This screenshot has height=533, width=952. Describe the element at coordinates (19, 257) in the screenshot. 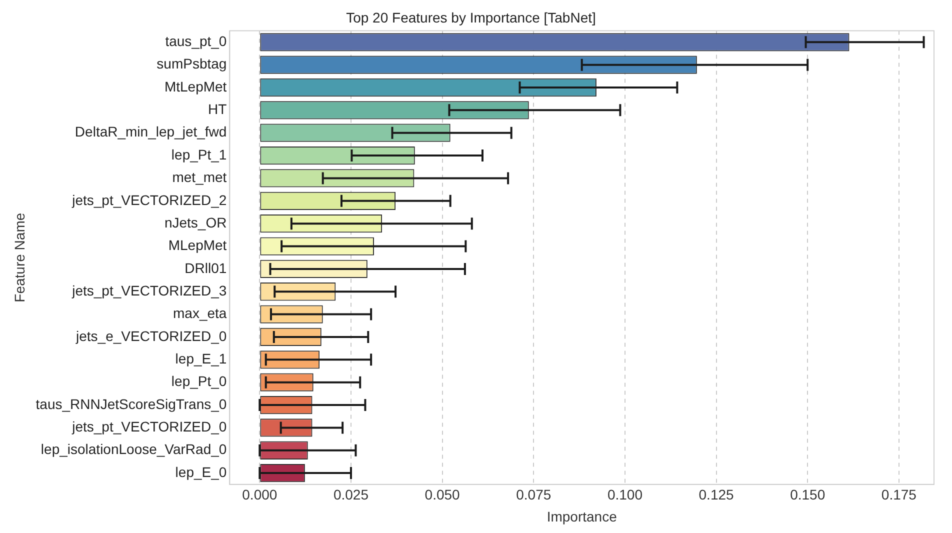

I see `y-axis-title: Feature Name` at that location.